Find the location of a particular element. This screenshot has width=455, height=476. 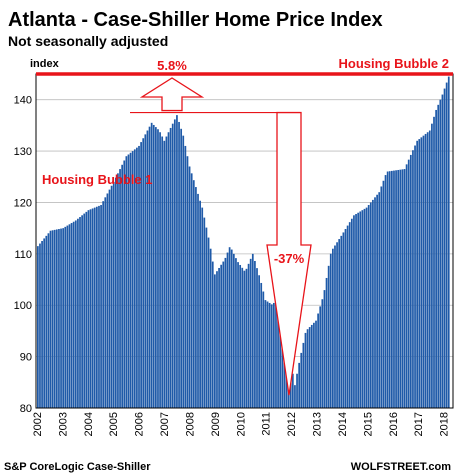

y-tick-label: 90 is located at coordinates (26, 358).